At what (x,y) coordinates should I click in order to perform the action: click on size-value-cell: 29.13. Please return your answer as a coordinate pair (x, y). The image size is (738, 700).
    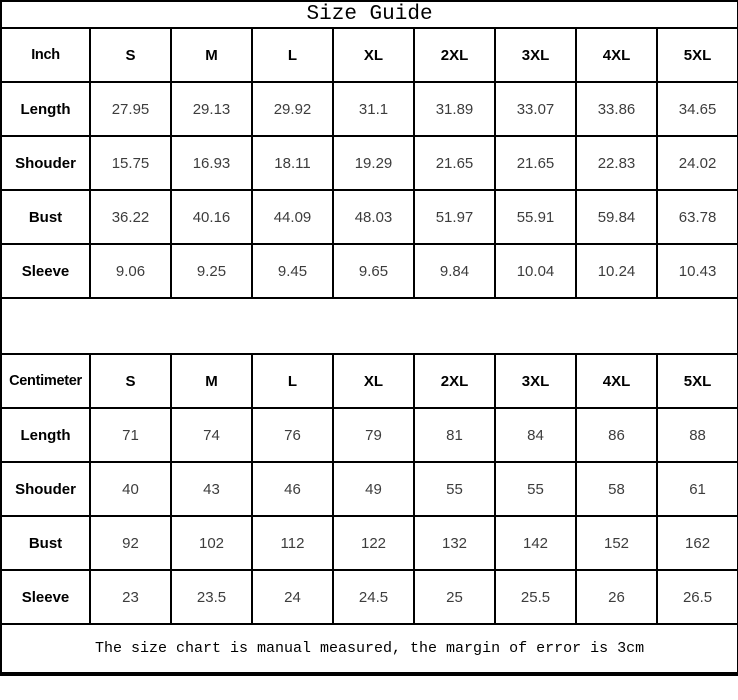
    Looking at the image, I should click on (211, 109).